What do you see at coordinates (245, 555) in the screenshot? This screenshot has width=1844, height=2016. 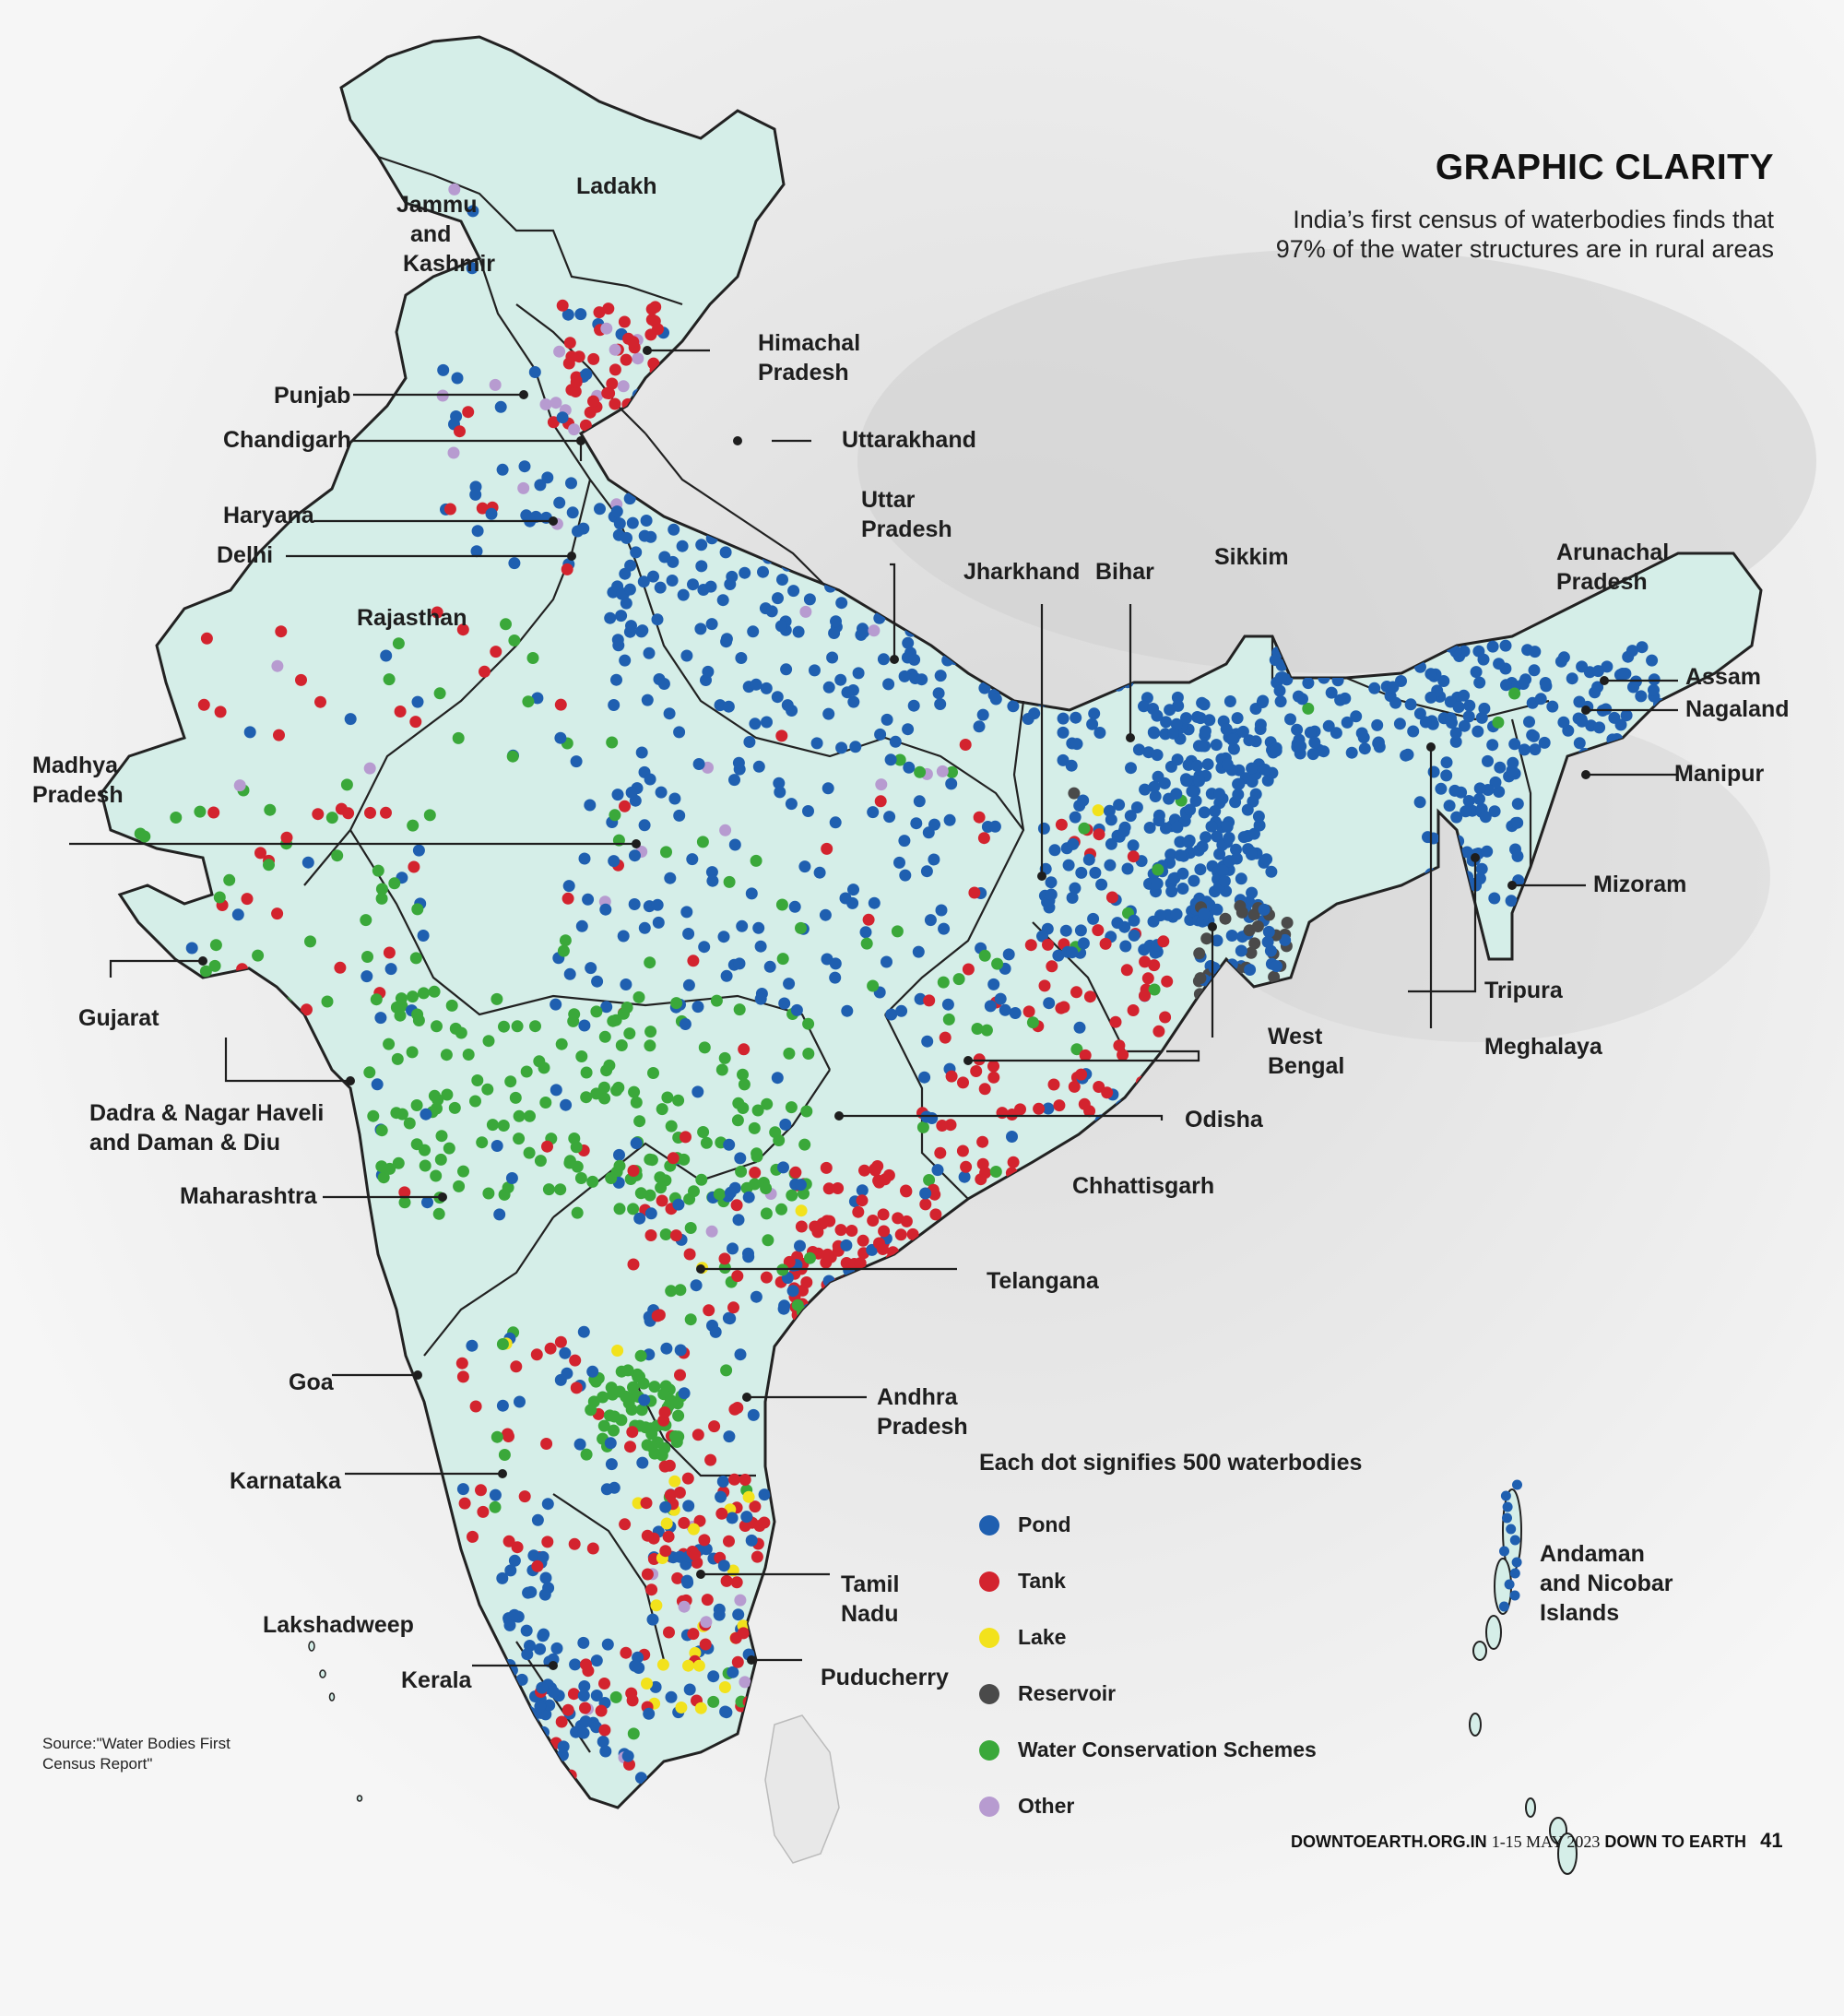 I see `label-delhi: Delhi` at bounding box center [245, 555].